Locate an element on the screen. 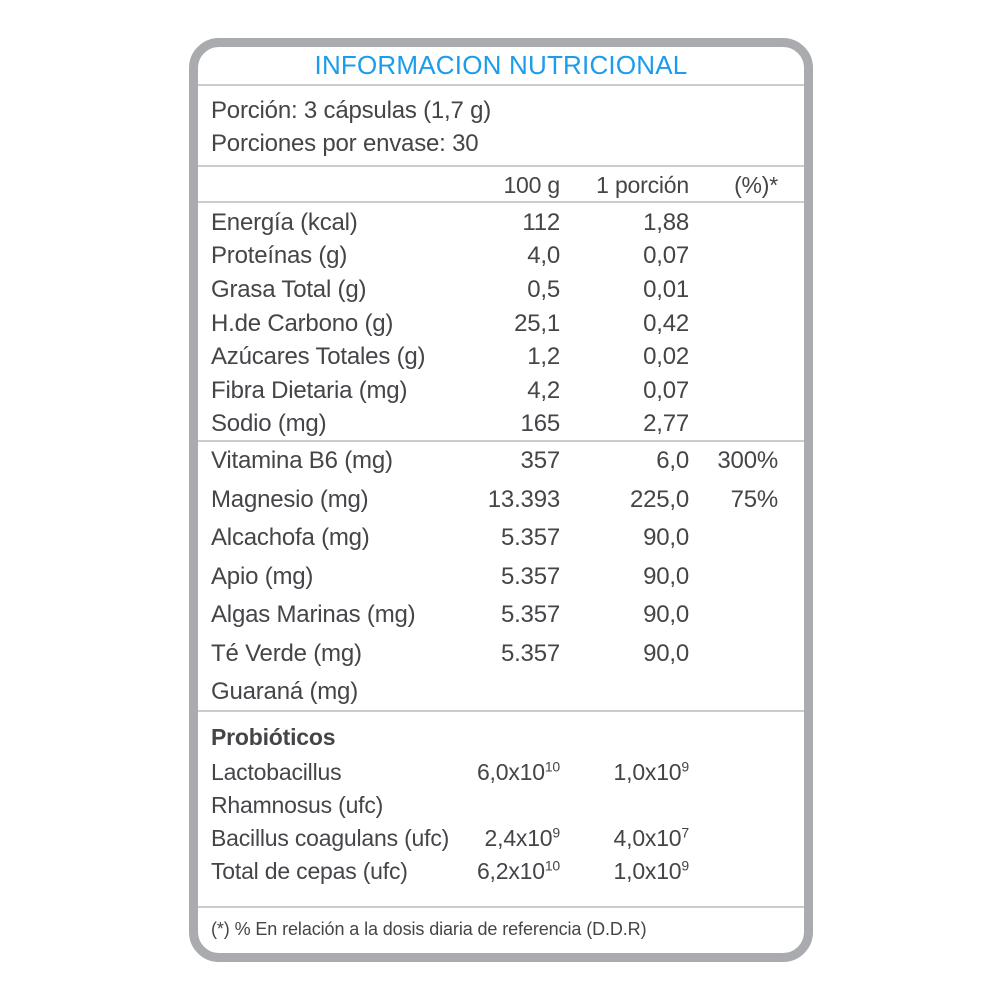  nutrient-portion: 1,88 is located at coordinates (666, 222).